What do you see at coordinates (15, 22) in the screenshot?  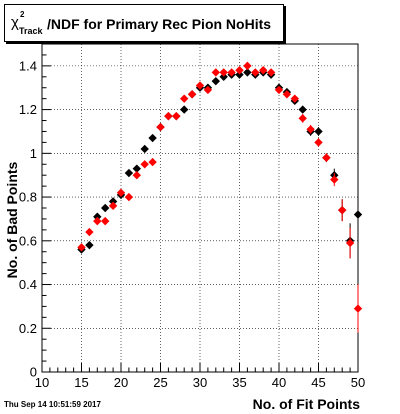 I see `title-chi: χ` at bounding box center [15, 22].